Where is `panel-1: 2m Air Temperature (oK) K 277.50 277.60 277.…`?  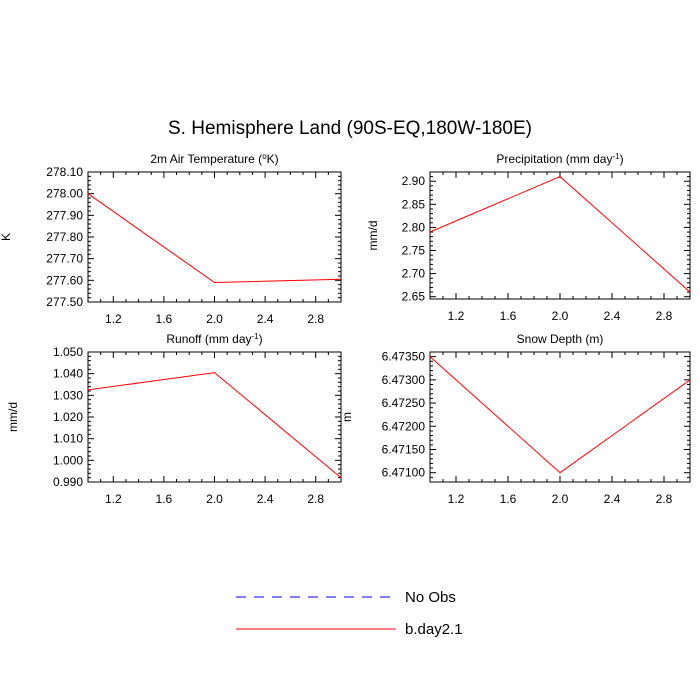
panel-1: 2m Air Temperature (oK) K 277.50 277.60 277.… is located at coordinates (171, 239).